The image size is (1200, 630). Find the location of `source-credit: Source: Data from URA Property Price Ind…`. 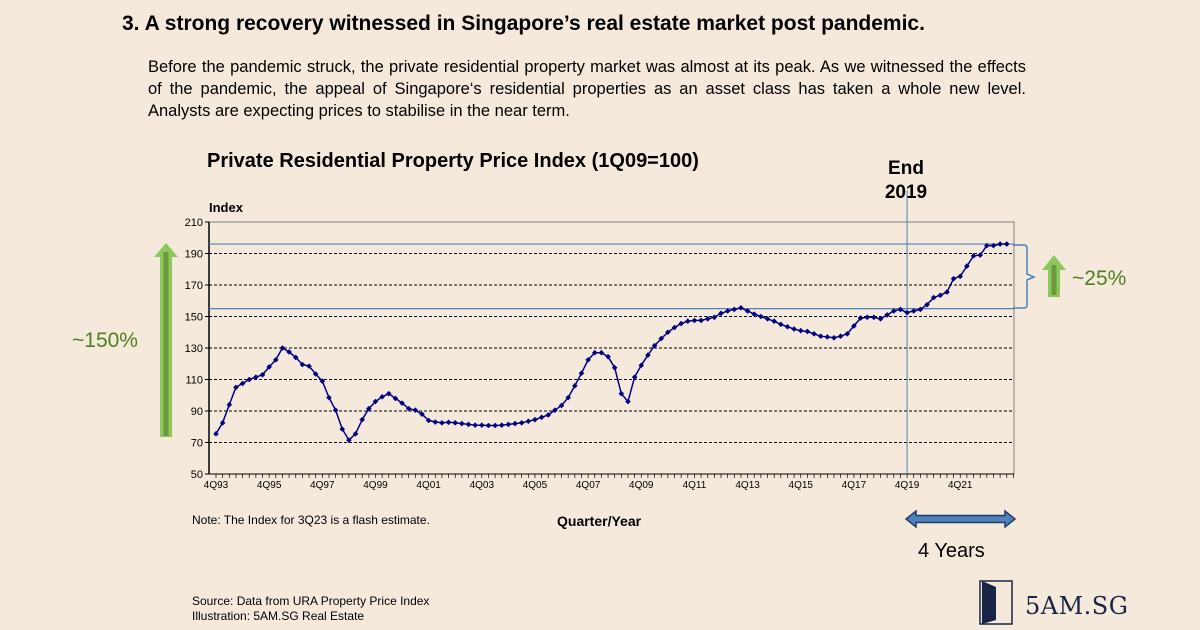

source-credit: Source: Data from URA Property Price Ind… is located at coordinates (310, 609).